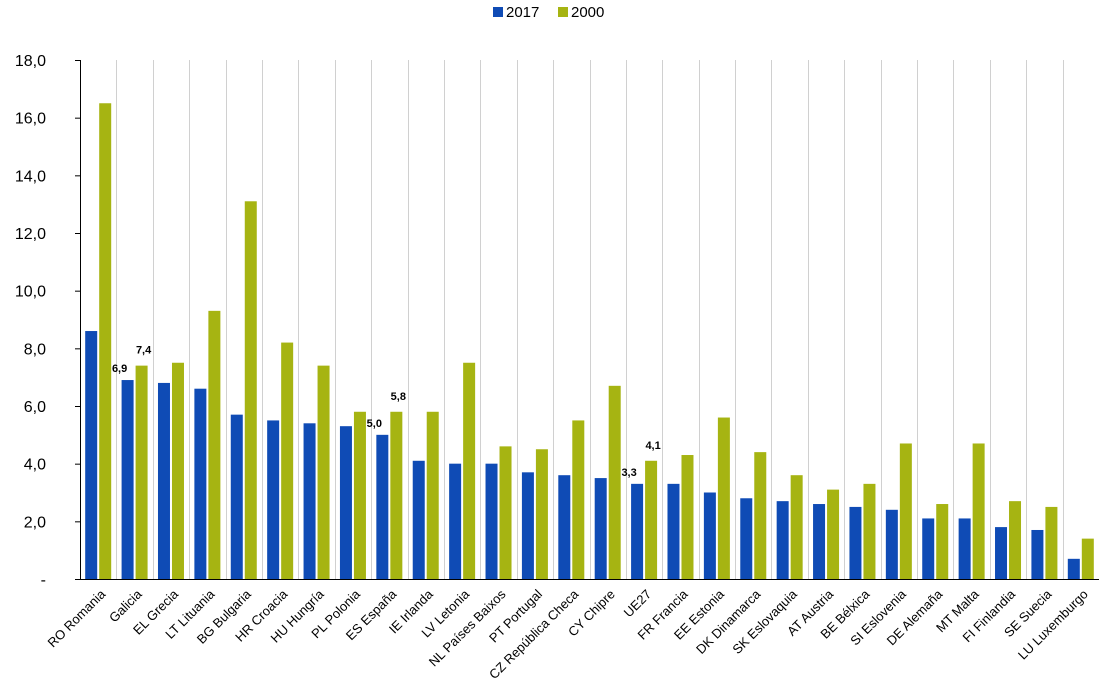 The height and width of the screenshot is (699, 1099). What do you see at coordinates (35, 465) in the screenshot?
I see `y-tick-label: 4,0` at bounding box center [35, 465].